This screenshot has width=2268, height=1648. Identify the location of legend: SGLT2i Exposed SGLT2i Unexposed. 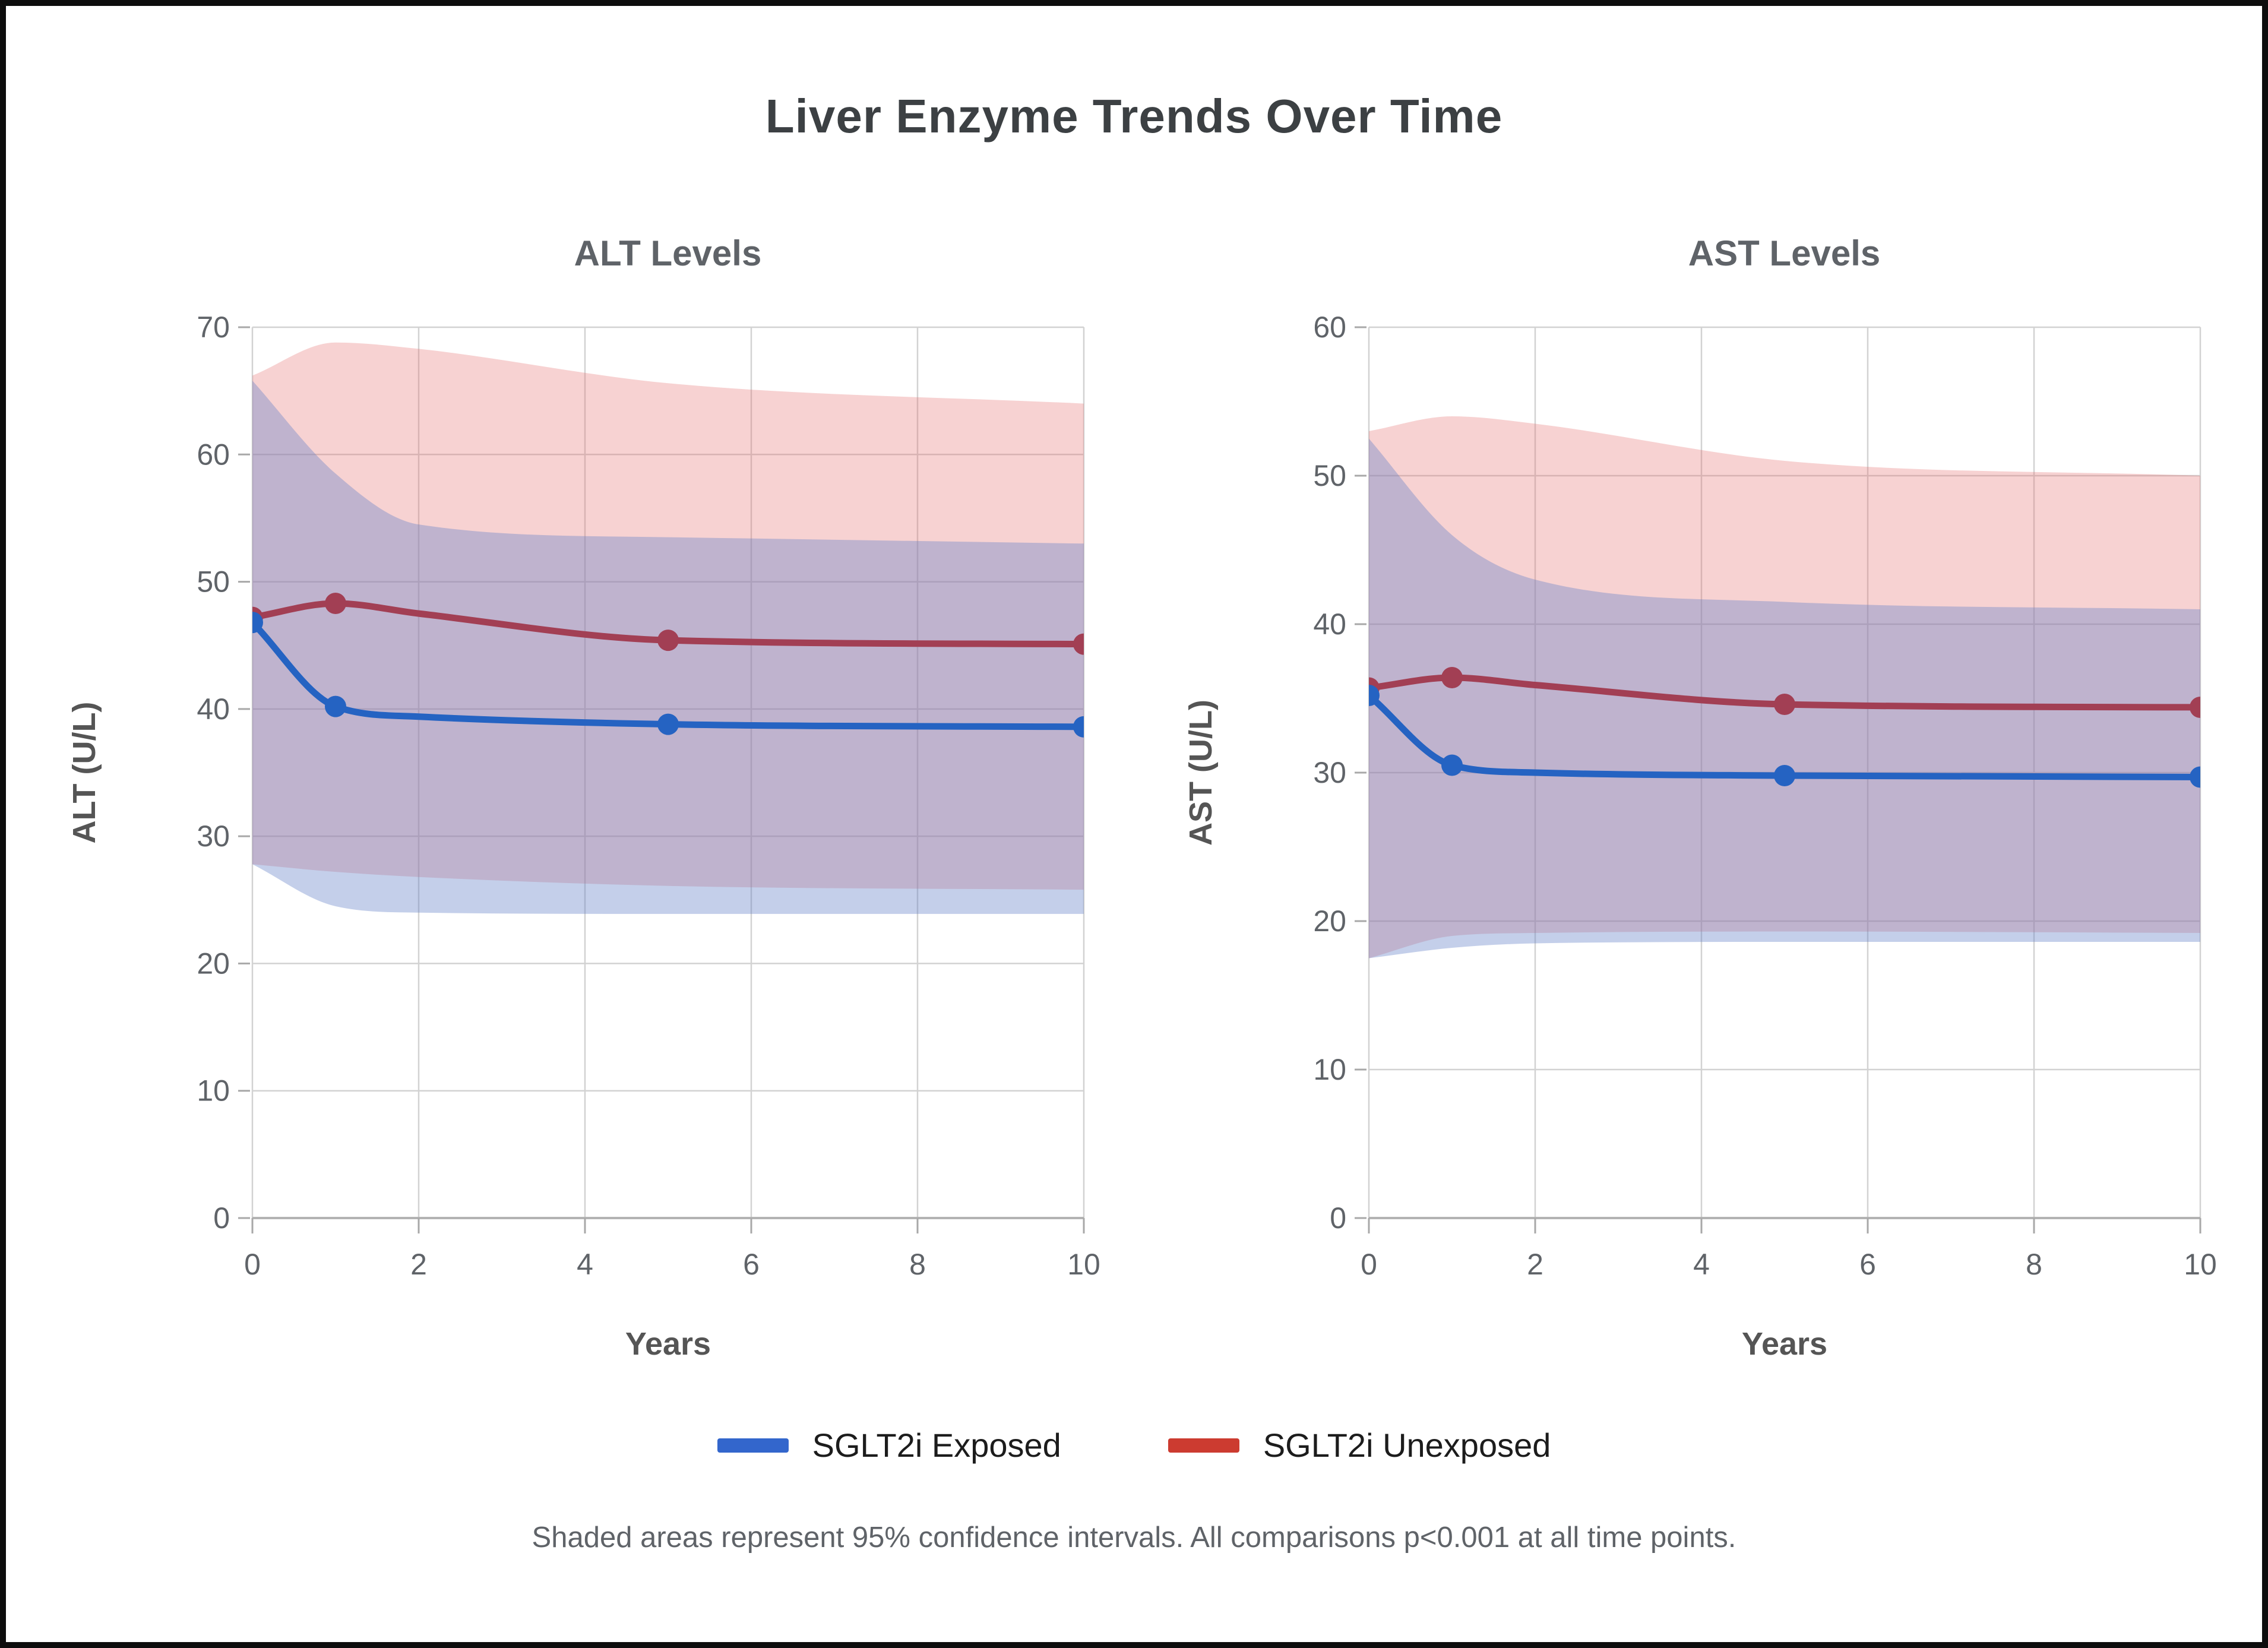
(1134, 1445).